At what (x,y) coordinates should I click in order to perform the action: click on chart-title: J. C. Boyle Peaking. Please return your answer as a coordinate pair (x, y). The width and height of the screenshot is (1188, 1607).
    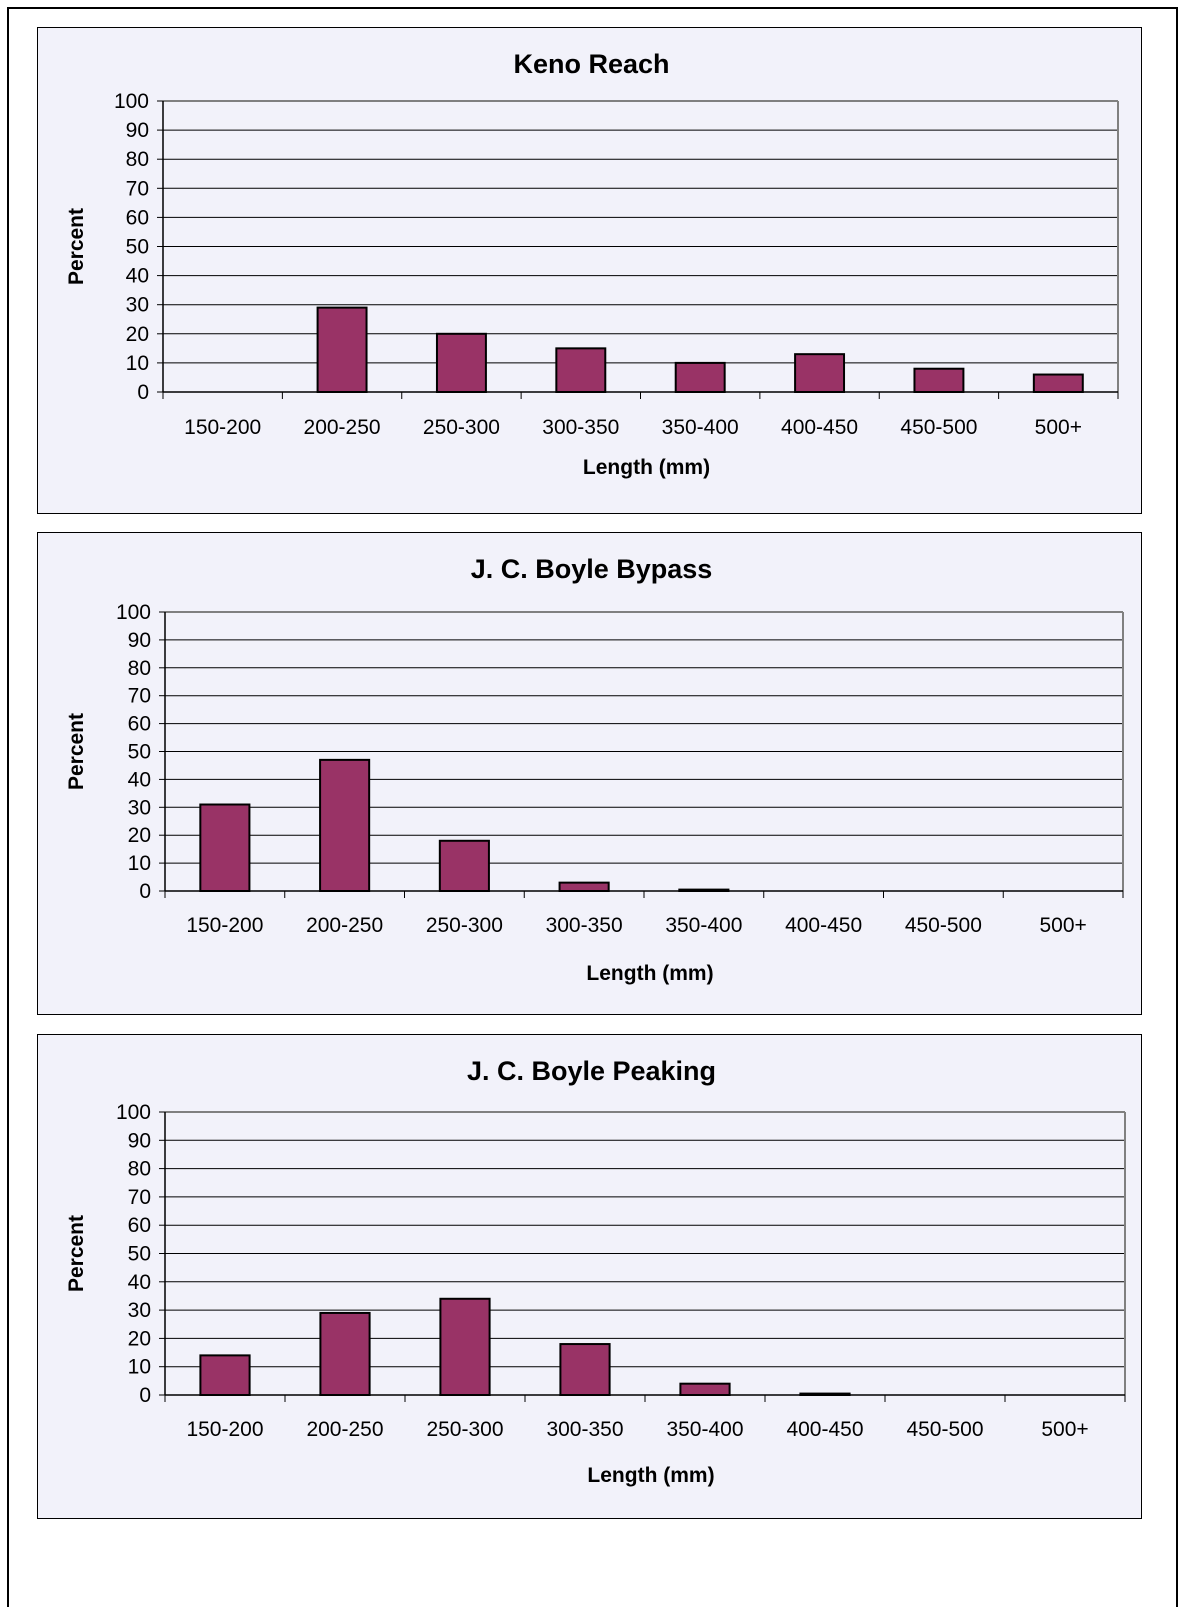
    Looking at the image, I should click on (591, 1071).